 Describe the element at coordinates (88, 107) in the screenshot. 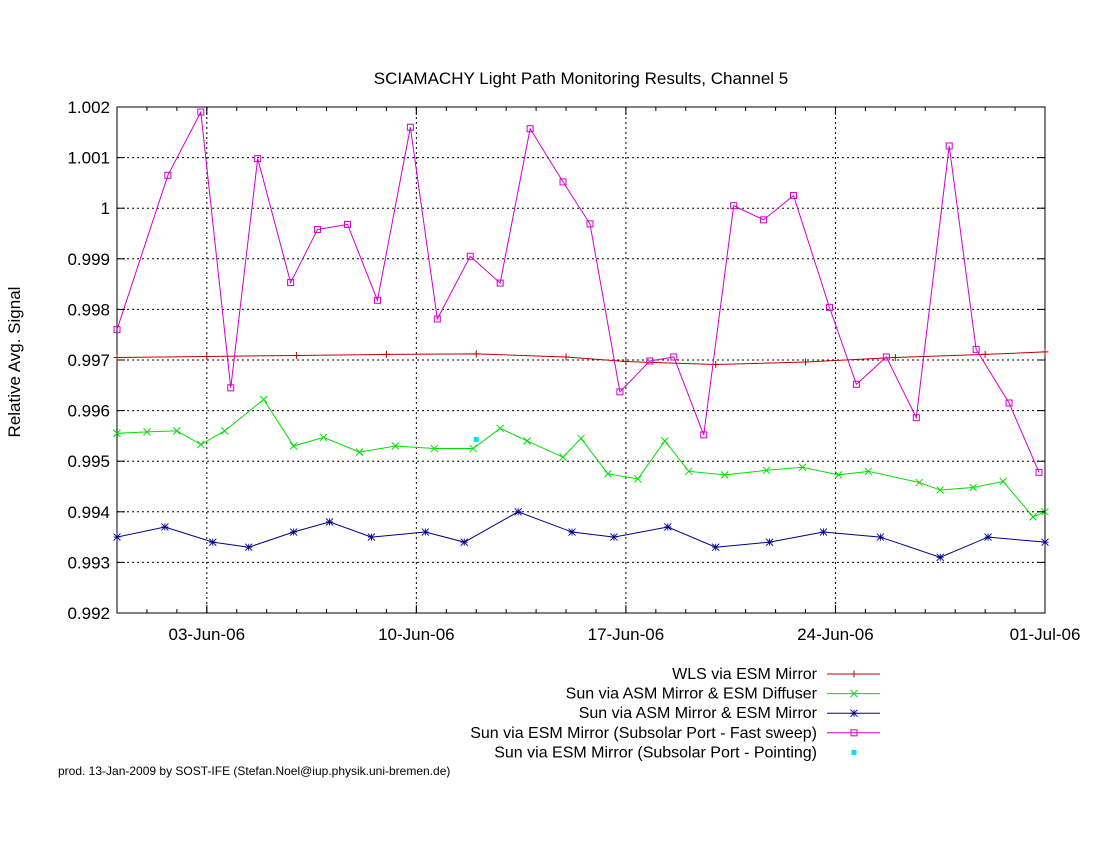

I see `y-tick-label: 1.002` at that location.